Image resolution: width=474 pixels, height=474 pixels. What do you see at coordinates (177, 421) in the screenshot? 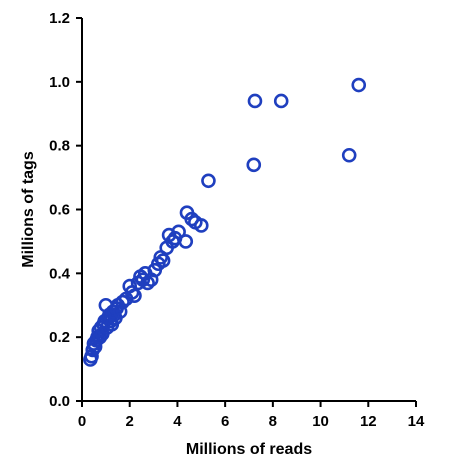
I see `x-tick-label: 4` at bounding box center [177, 421].